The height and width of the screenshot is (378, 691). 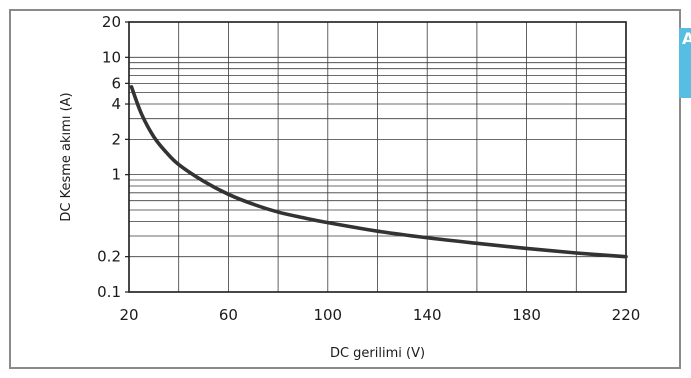 What do you see at coordinates (377, 353) in the screenshot?
I see `x-axis-title: DC gerilimi (V)` at bounding box center [377, 353].